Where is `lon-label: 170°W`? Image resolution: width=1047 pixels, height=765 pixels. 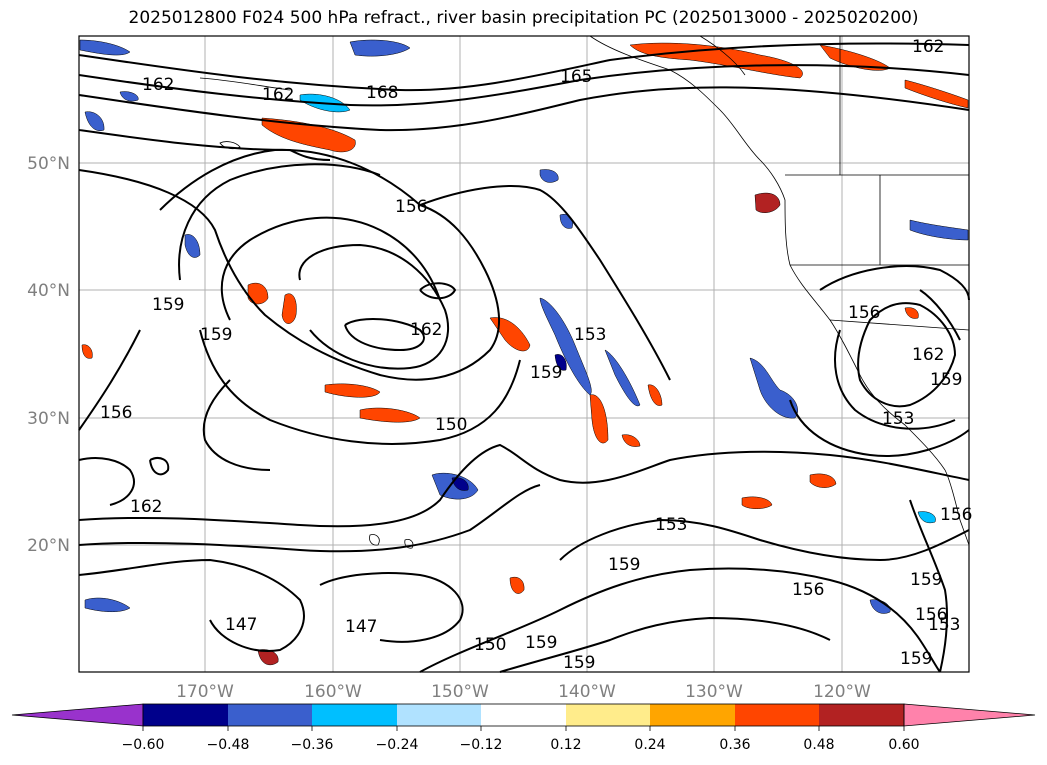 lon-label: 170°W is located at coordinates (205, 692).